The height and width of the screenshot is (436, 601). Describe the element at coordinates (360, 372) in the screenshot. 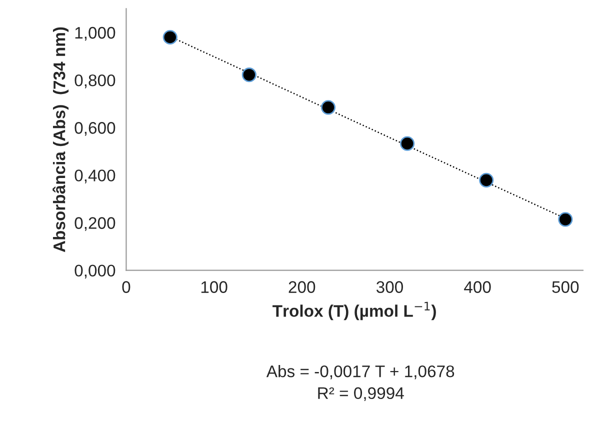

I see `text: Abs = -0,0017 T + 1,0678` at that location.